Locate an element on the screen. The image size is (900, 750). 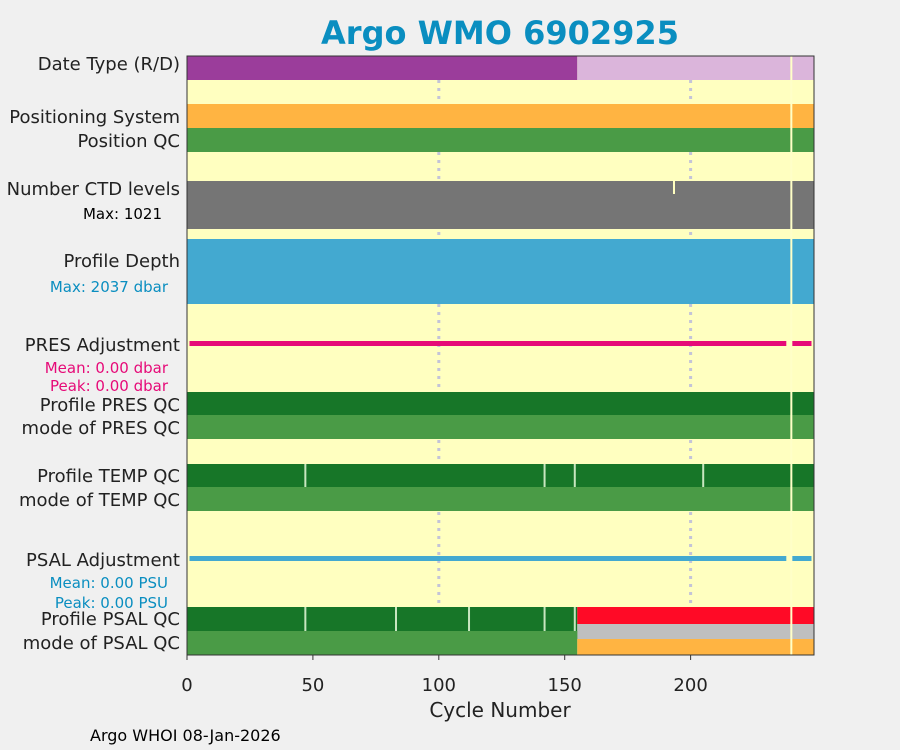
label-profile-pres-qc: Profile PRES QC is located at coordinates (110, 405).